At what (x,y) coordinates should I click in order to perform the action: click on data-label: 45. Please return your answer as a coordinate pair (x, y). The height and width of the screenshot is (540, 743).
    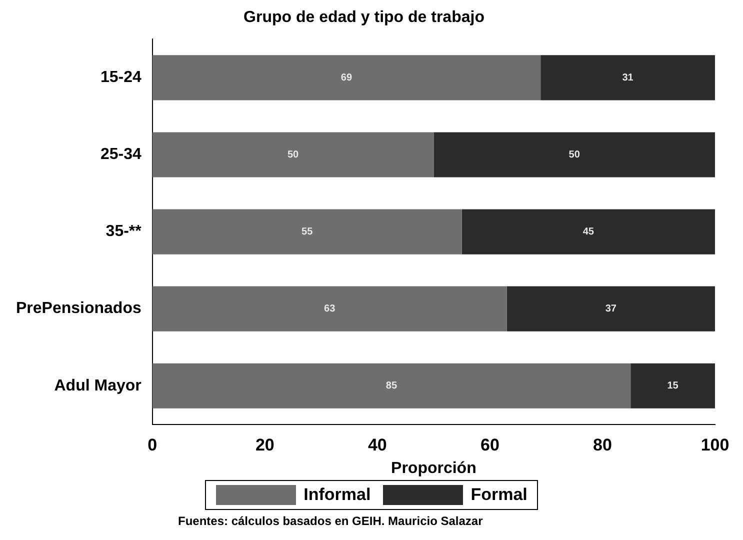
    Looking at the image, I should click on (588, 232).